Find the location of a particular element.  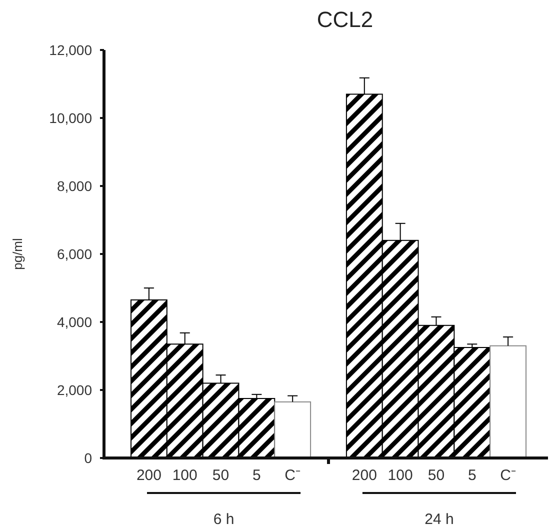

y-axis-title: pg/ml is located at coordinates (17, 254).